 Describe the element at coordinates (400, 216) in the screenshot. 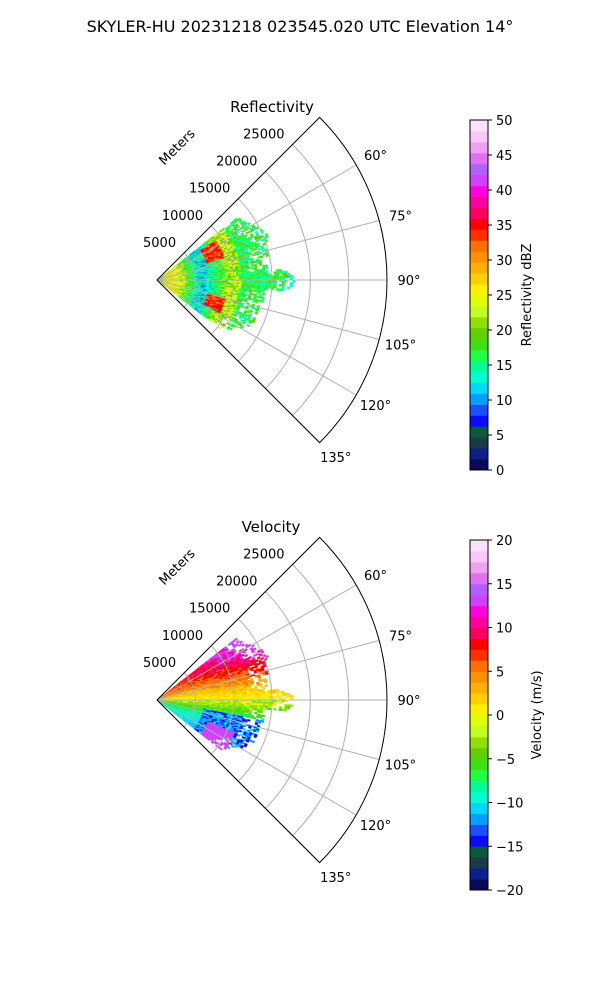

I see `theta-tick-label: 75°` at that location.